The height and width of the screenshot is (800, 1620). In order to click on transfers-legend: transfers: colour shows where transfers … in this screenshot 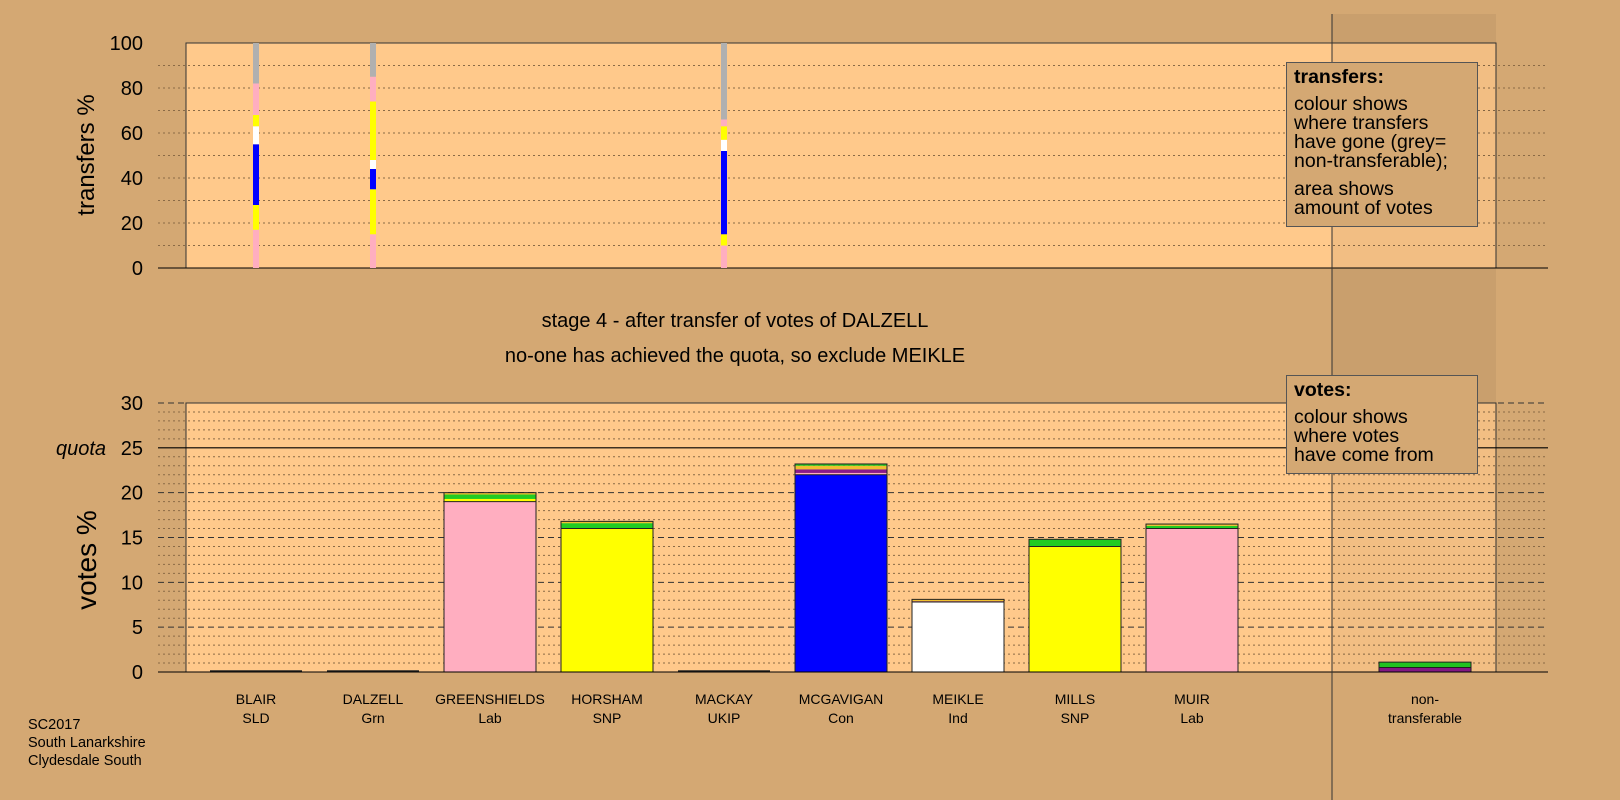, I will do `click(1382, 144)`.